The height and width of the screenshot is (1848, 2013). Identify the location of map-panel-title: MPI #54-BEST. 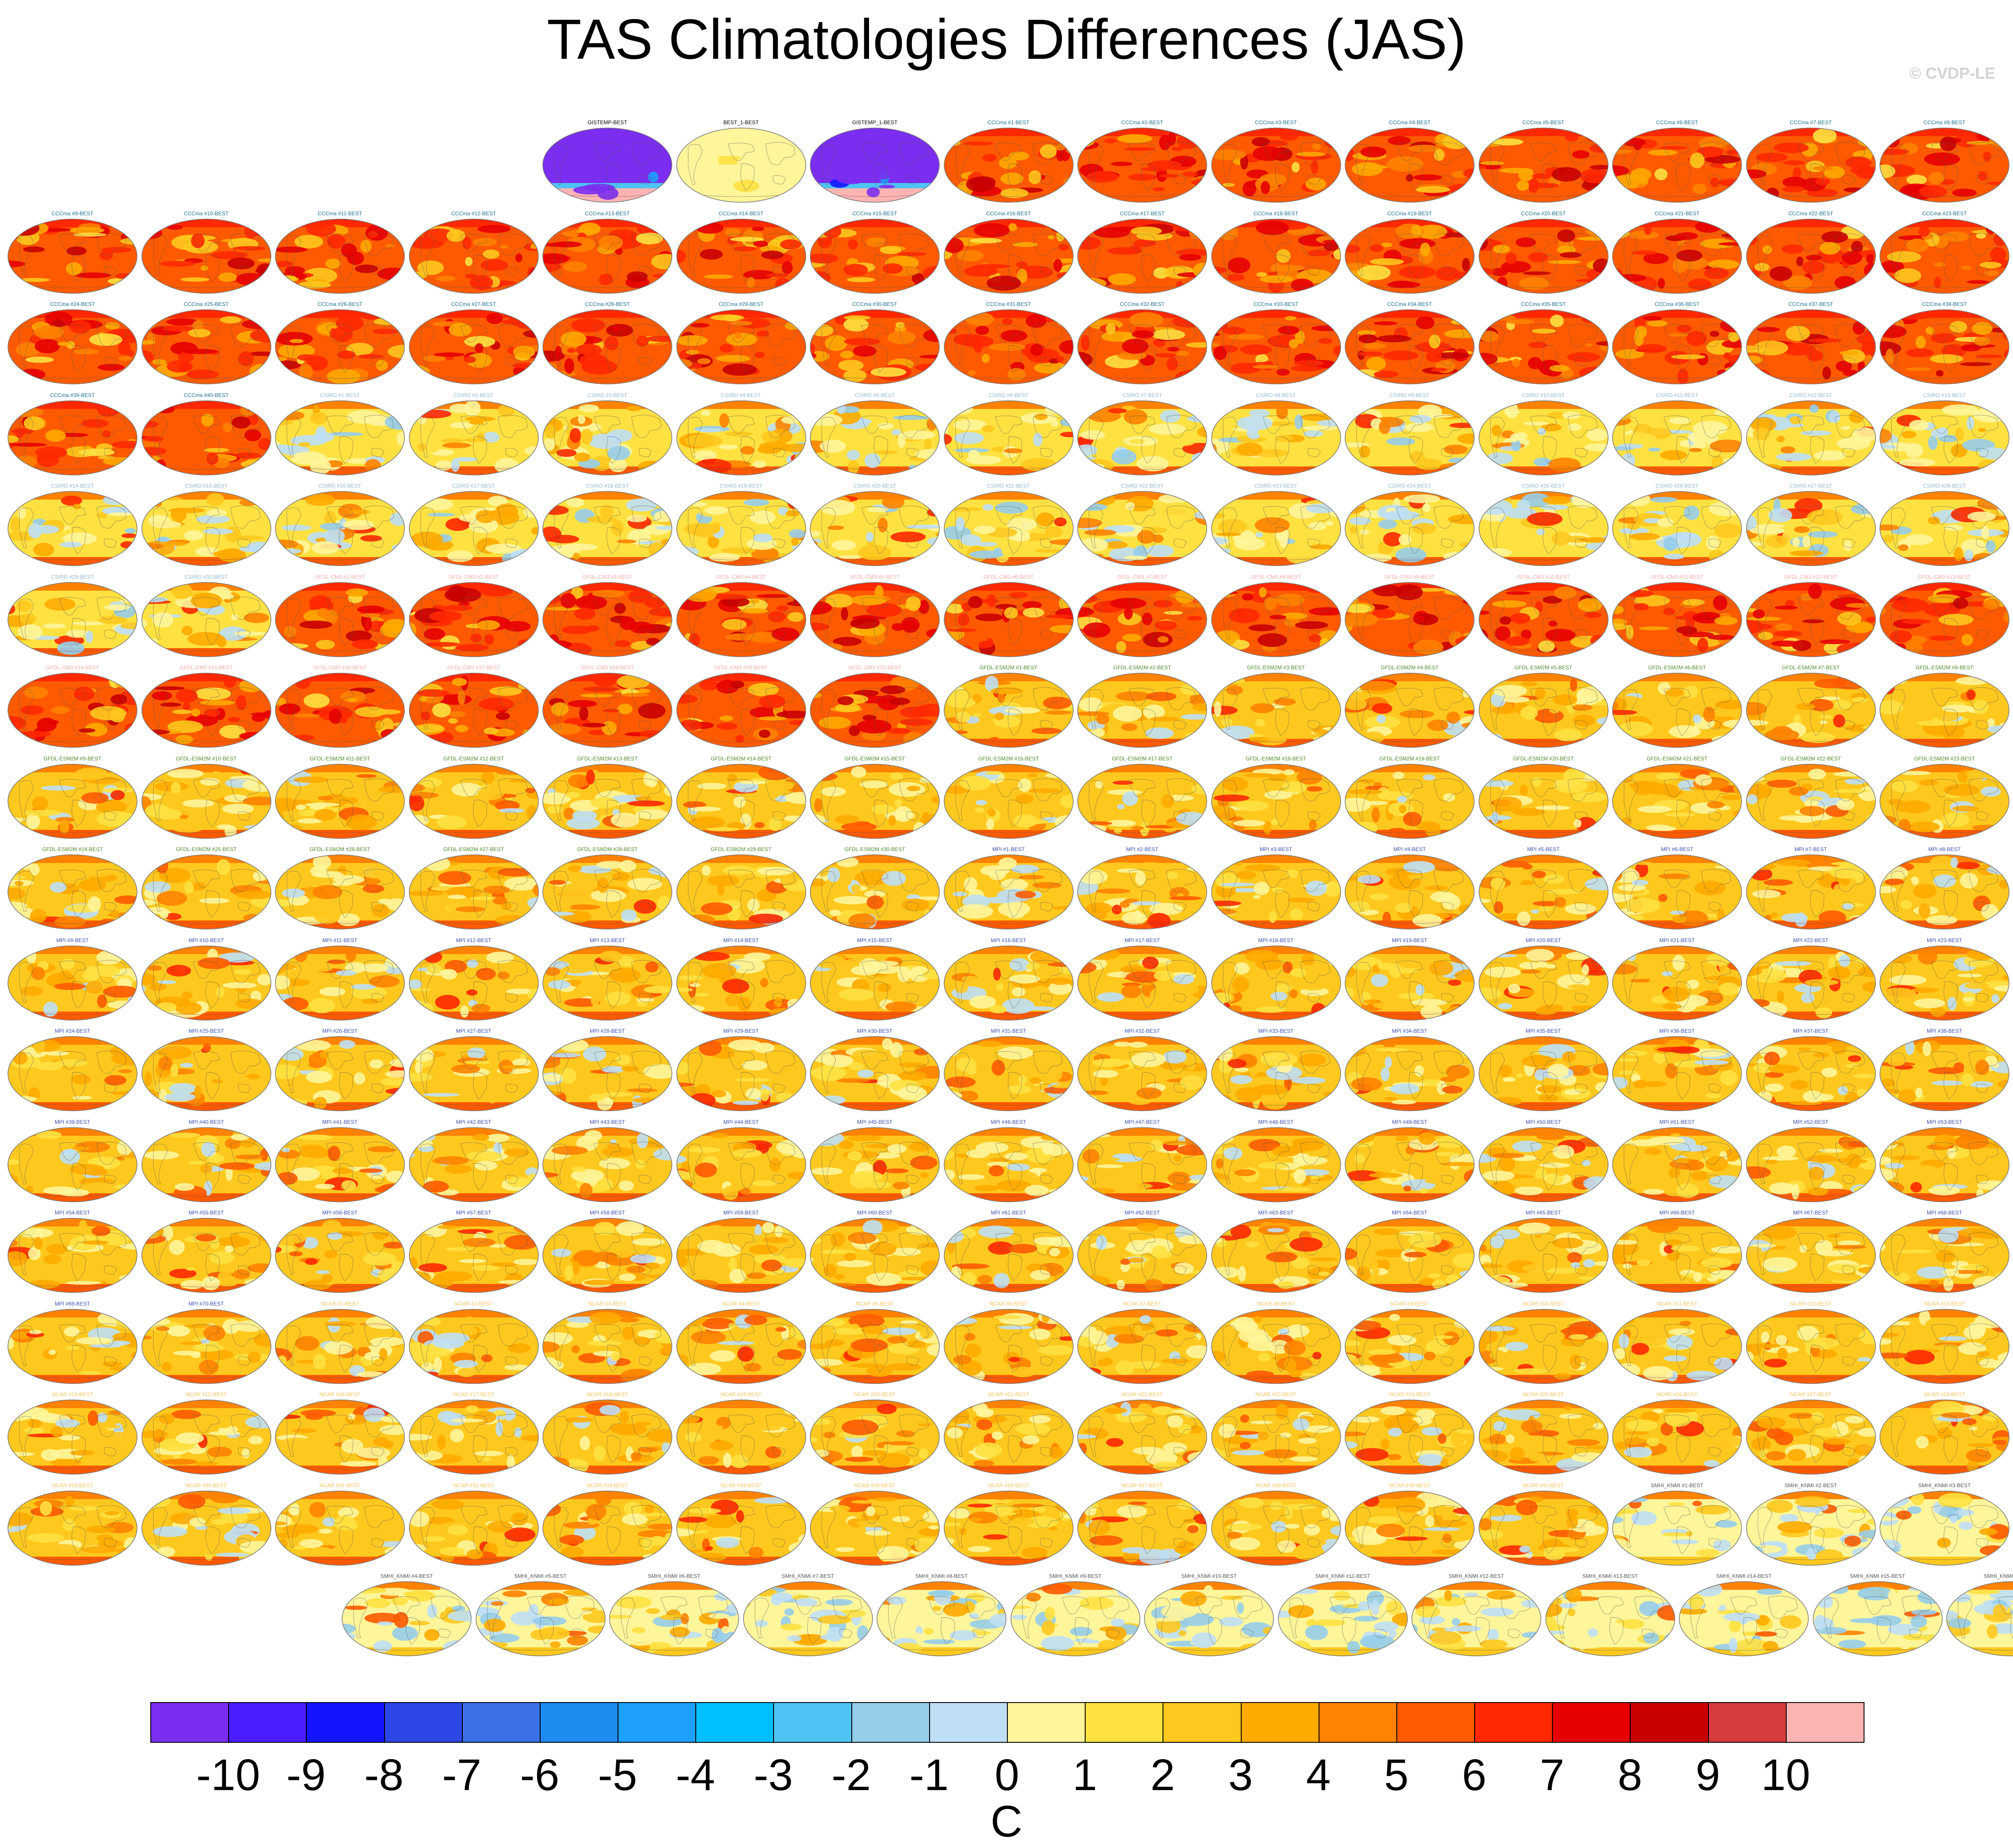
(72, 1213).